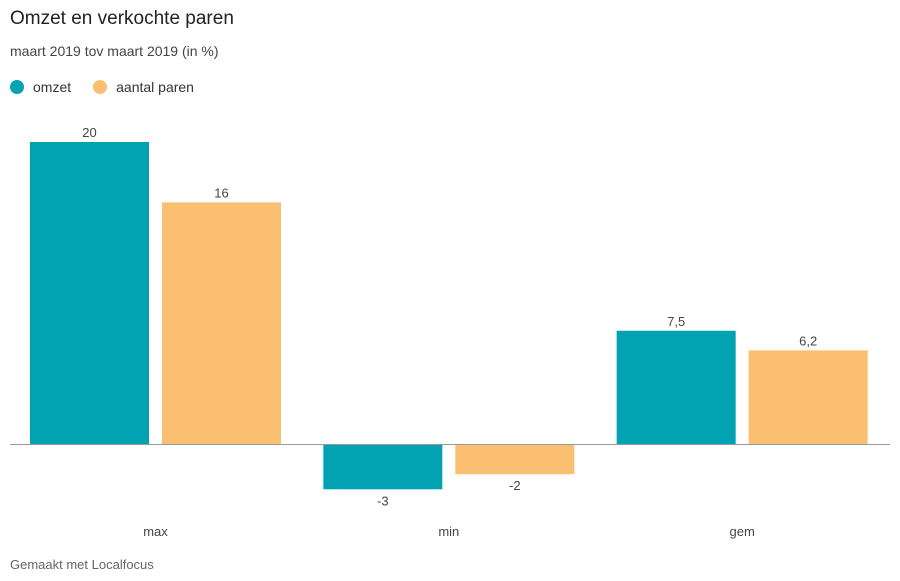 Image resolution: width=900 pixels, height=581 pixels. Describe the element at coordinates (89, 132) in the screenshot. I see `data-label-omzet-max: 20` at that location.